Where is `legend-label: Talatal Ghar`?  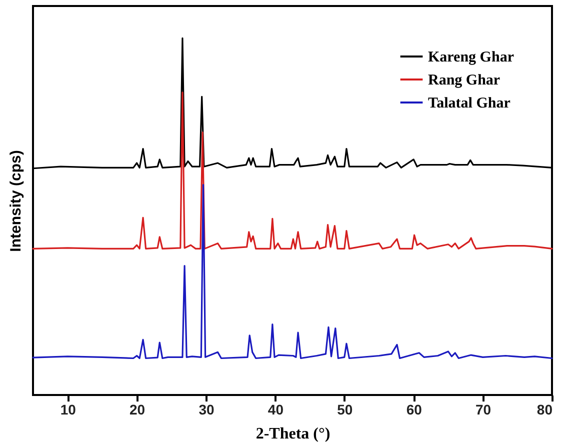 legend-label: Talatal Ghar is located at coordinates (469, 104).